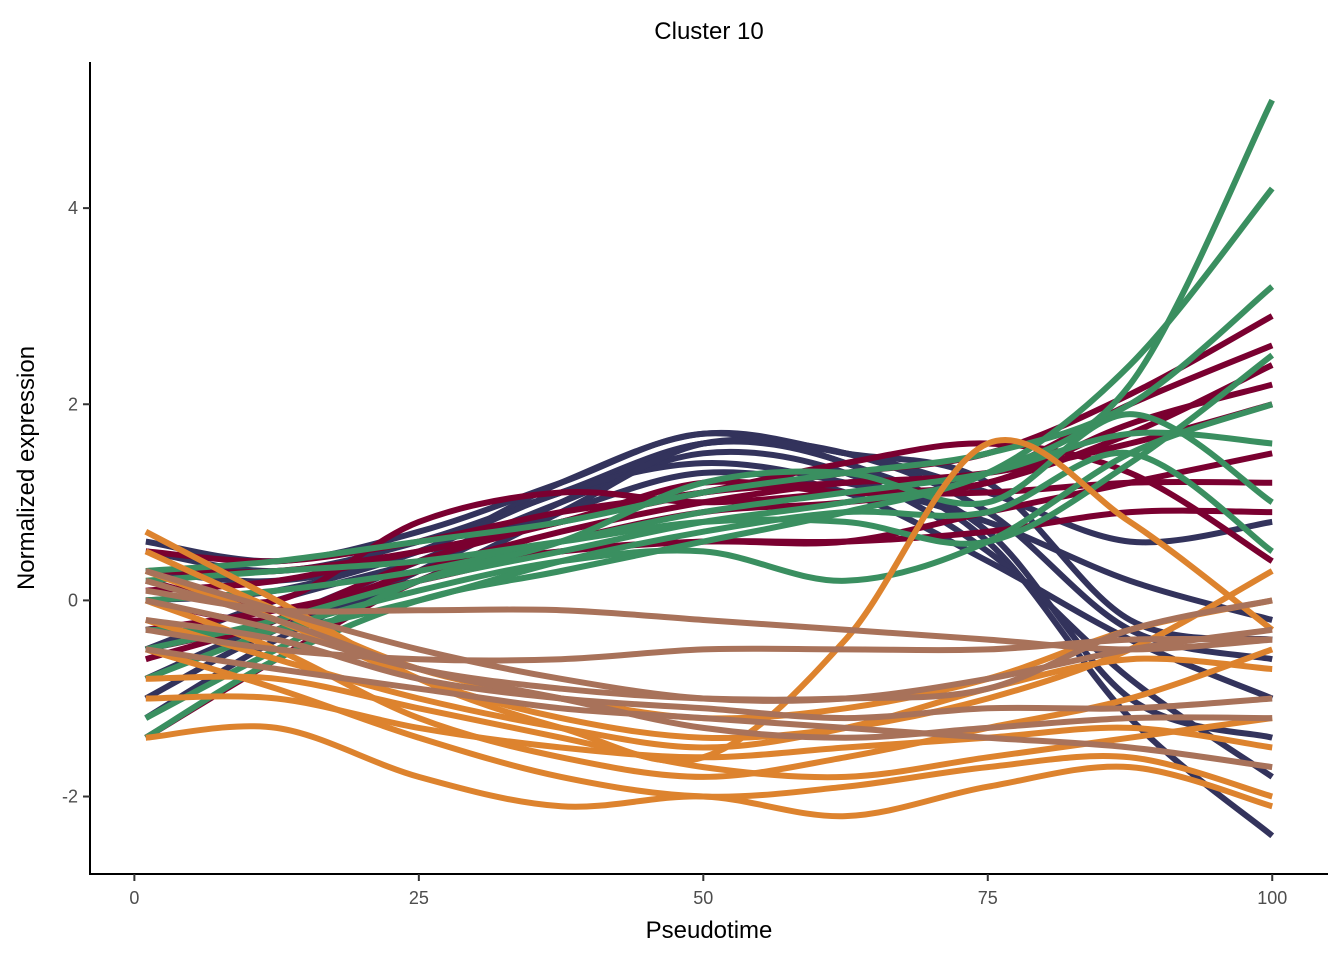  I want to click on x-tick-label: 25, so click(419, 898).